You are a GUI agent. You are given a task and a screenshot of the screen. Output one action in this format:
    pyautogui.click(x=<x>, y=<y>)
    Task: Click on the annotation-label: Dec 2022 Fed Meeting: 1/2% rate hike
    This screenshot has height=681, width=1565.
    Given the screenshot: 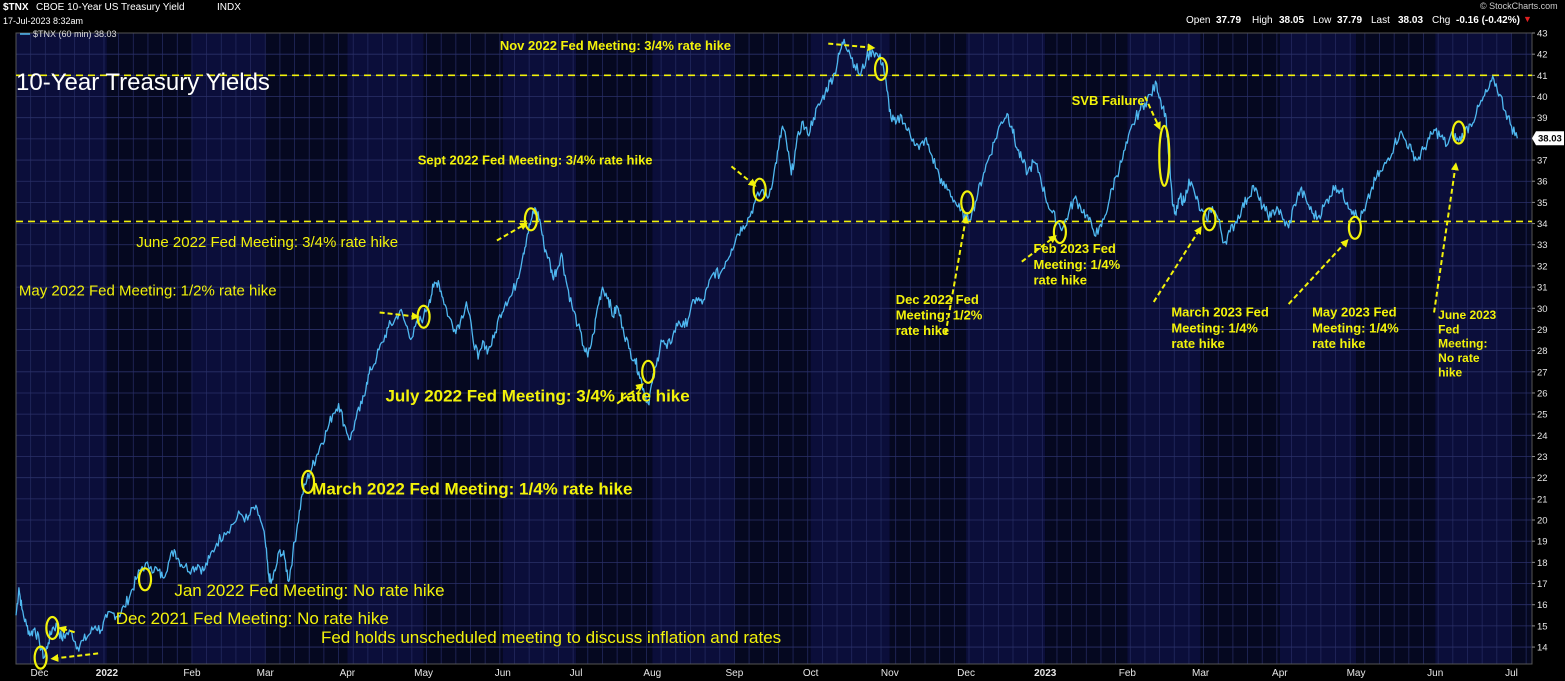 What is the action you would take?
    pyautogui.click(x=939, y=315)
    